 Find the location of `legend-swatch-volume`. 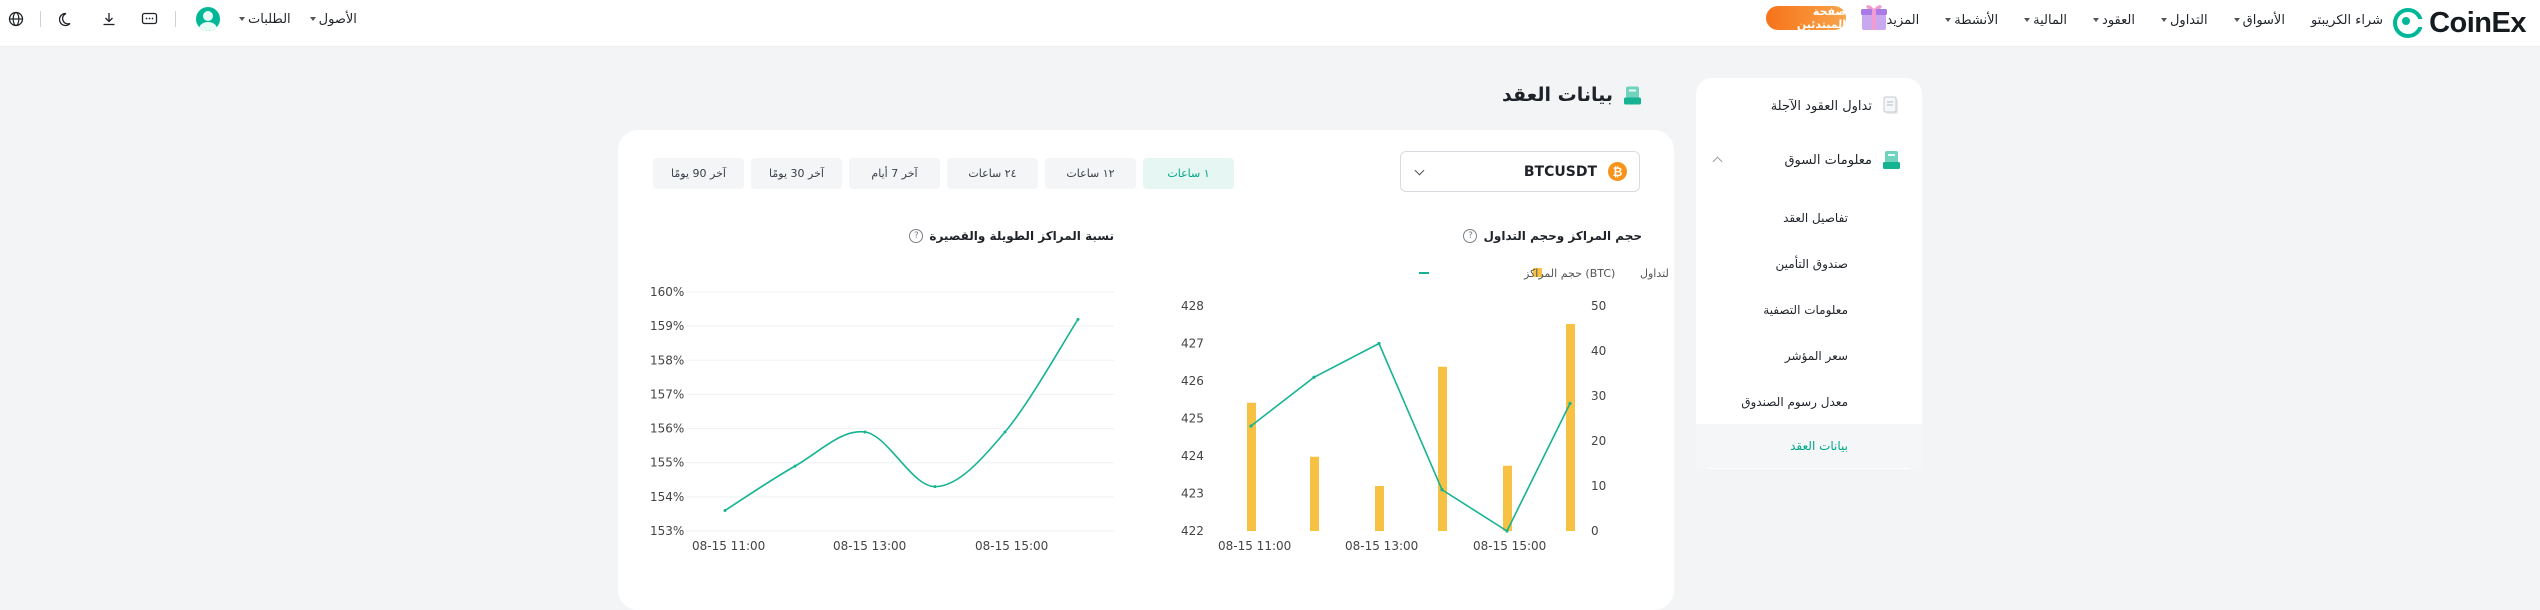

legend-swatch-volume is located at coordinates (1537, 272).